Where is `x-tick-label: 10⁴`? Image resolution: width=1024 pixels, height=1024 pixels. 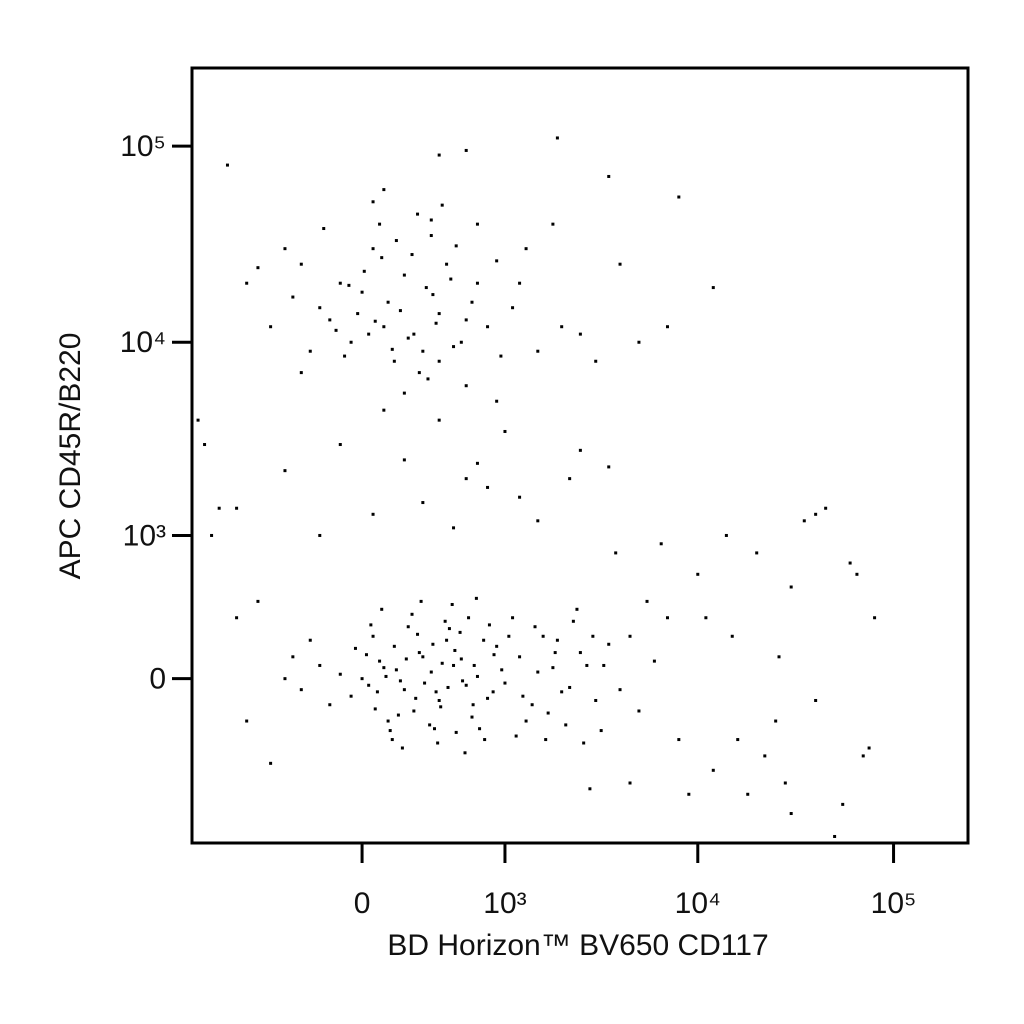 x-tick-label: 10⁴ is located at coordinates (698, 903).